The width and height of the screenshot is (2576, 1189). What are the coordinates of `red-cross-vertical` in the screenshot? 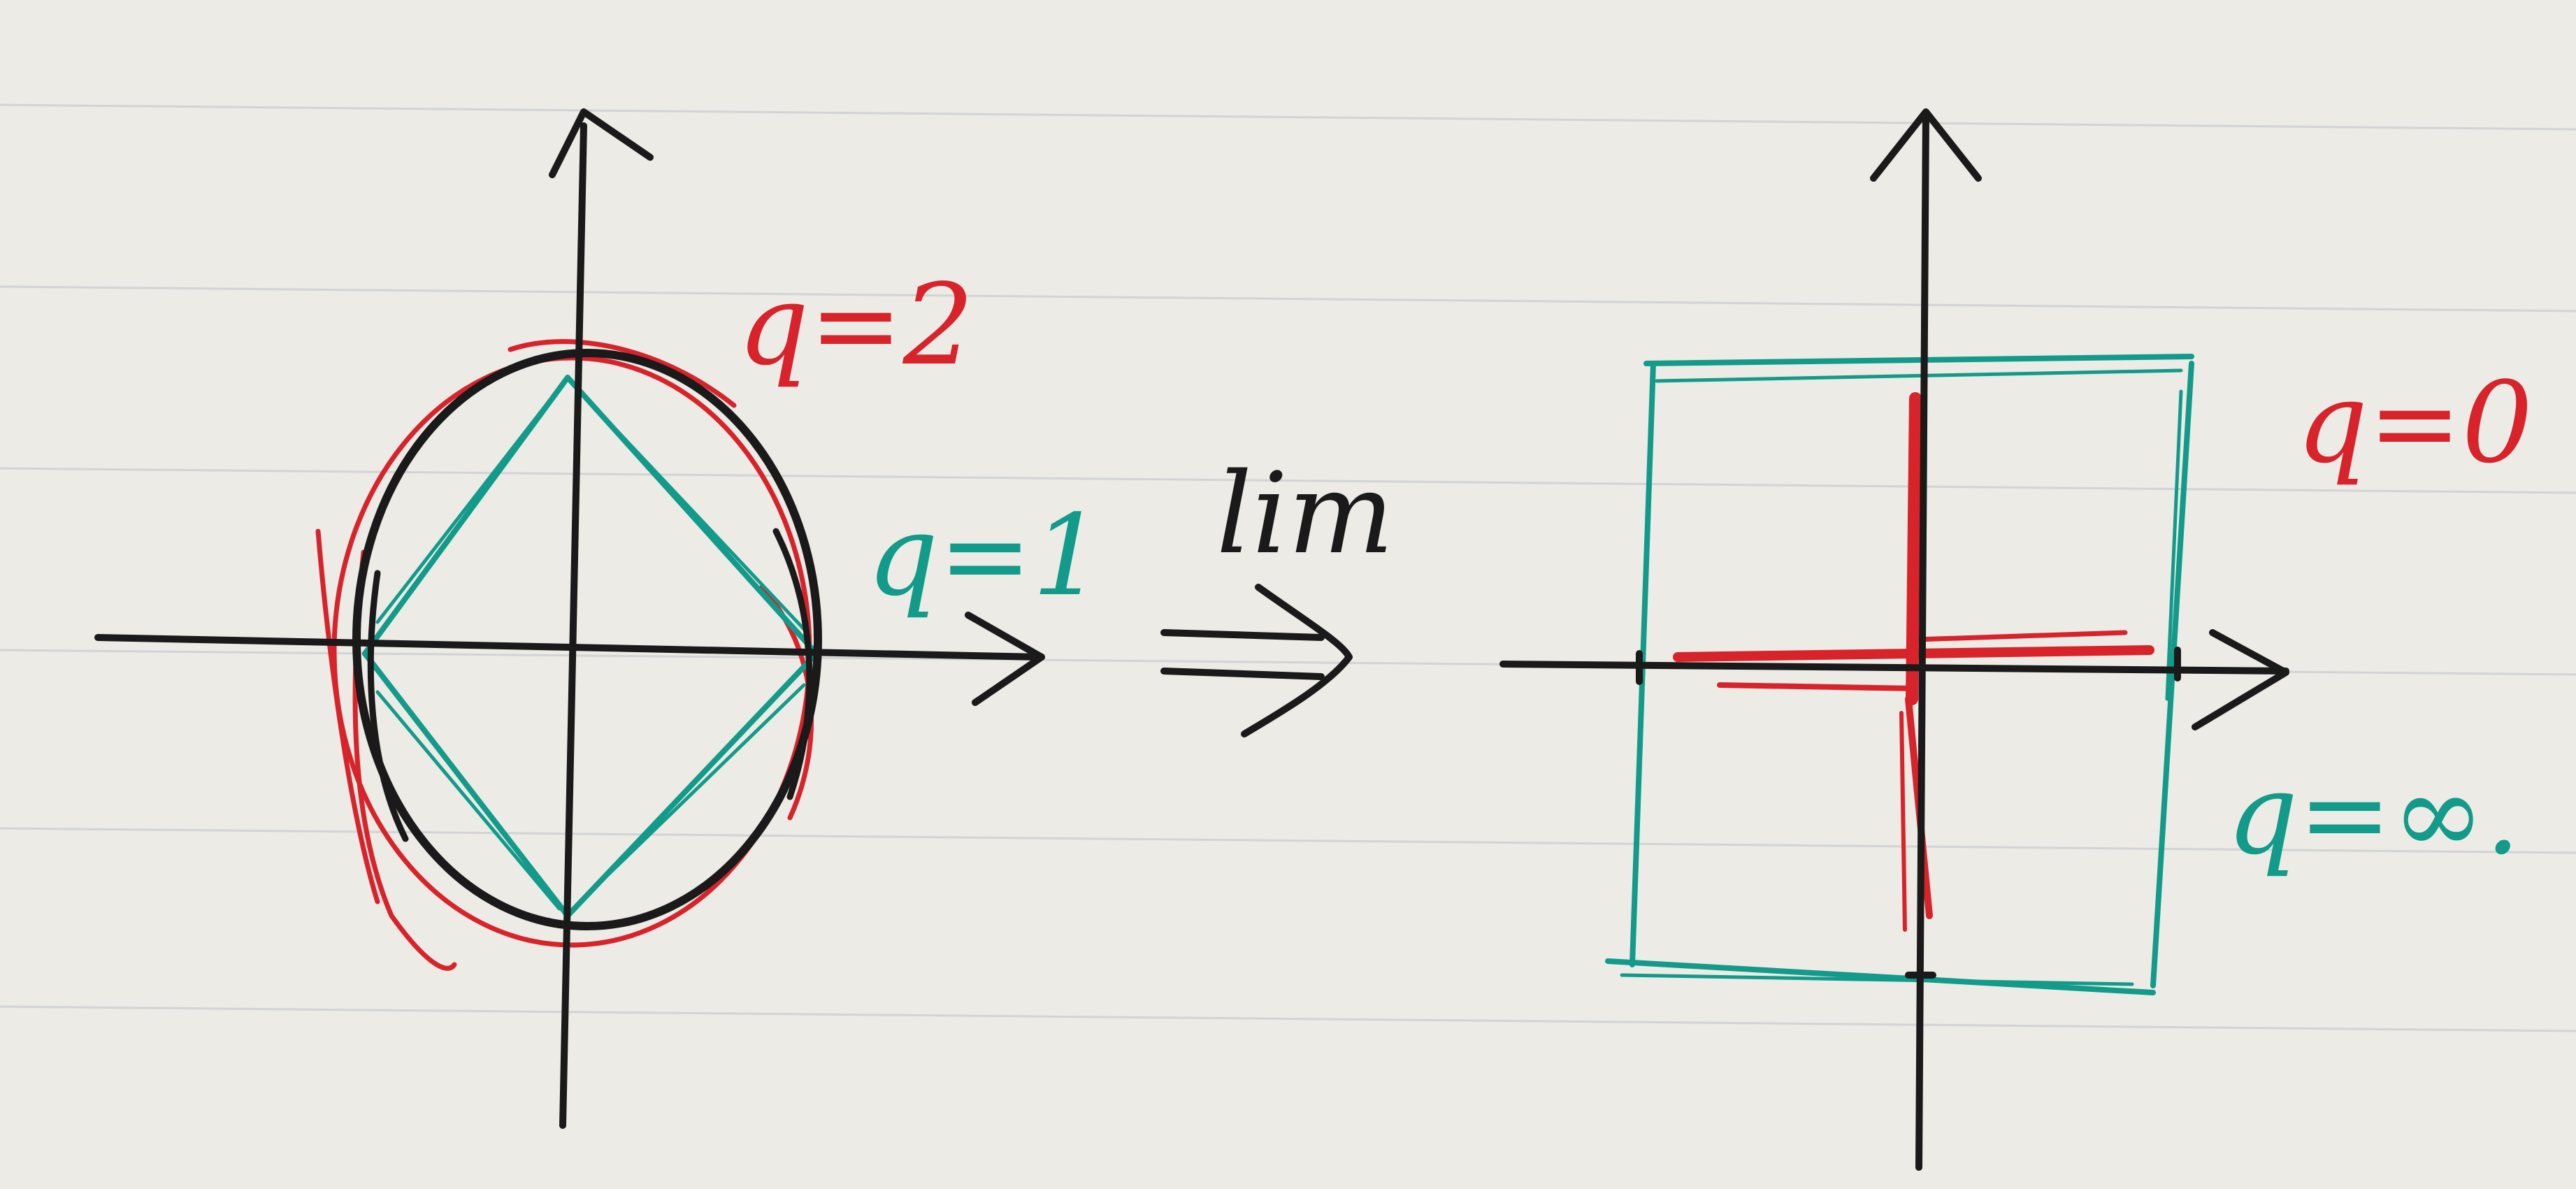 It's located at (1903, 822).